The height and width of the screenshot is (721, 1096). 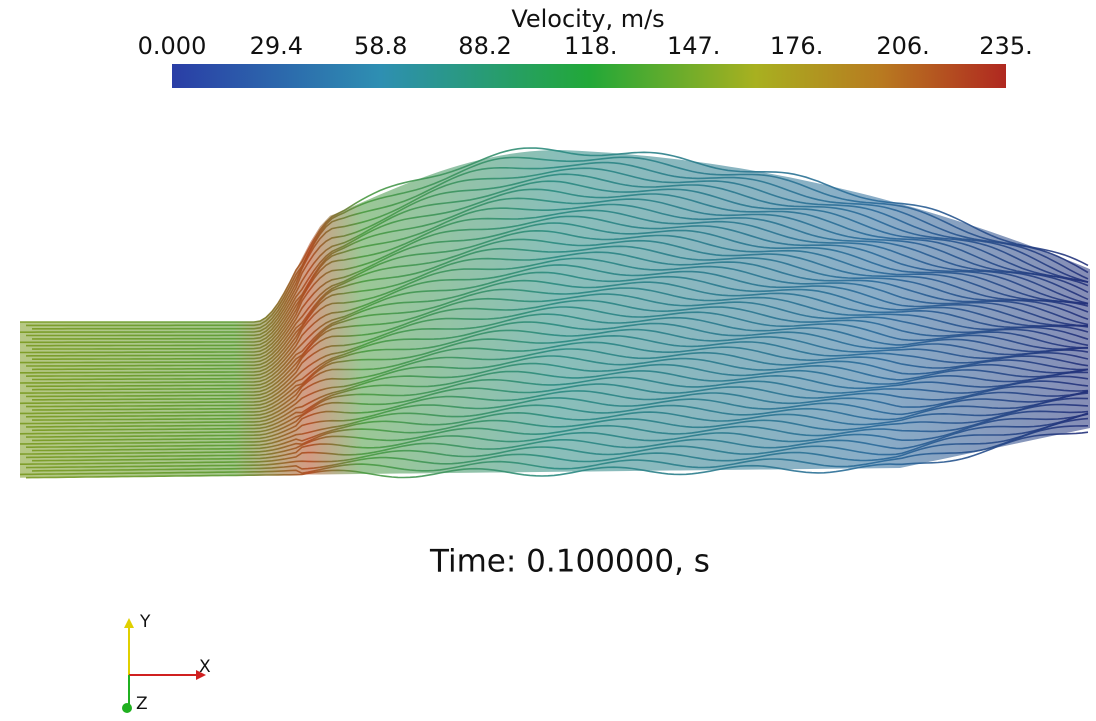 I want to click on z-axis-label: Z, so click(x=142, y=704).